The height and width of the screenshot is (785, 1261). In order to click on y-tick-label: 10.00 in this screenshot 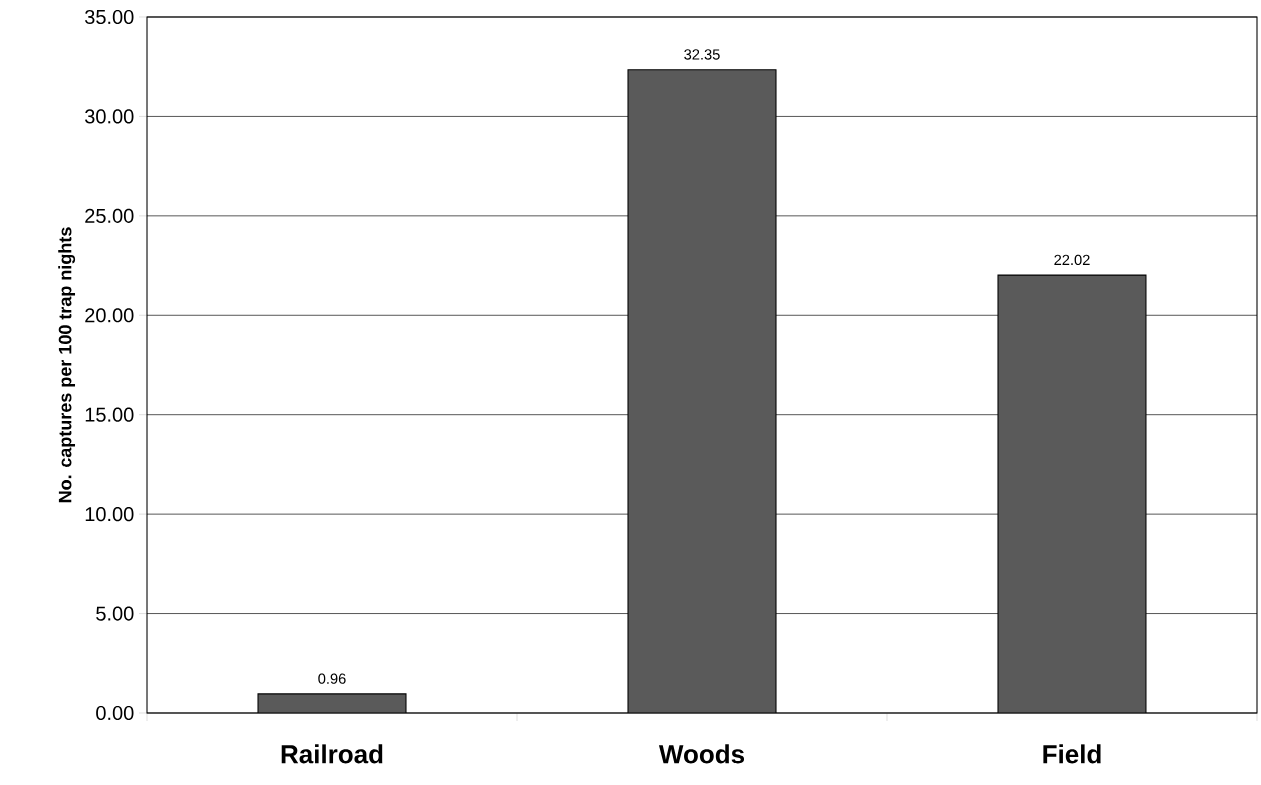, I will do `click(109, 514)`.